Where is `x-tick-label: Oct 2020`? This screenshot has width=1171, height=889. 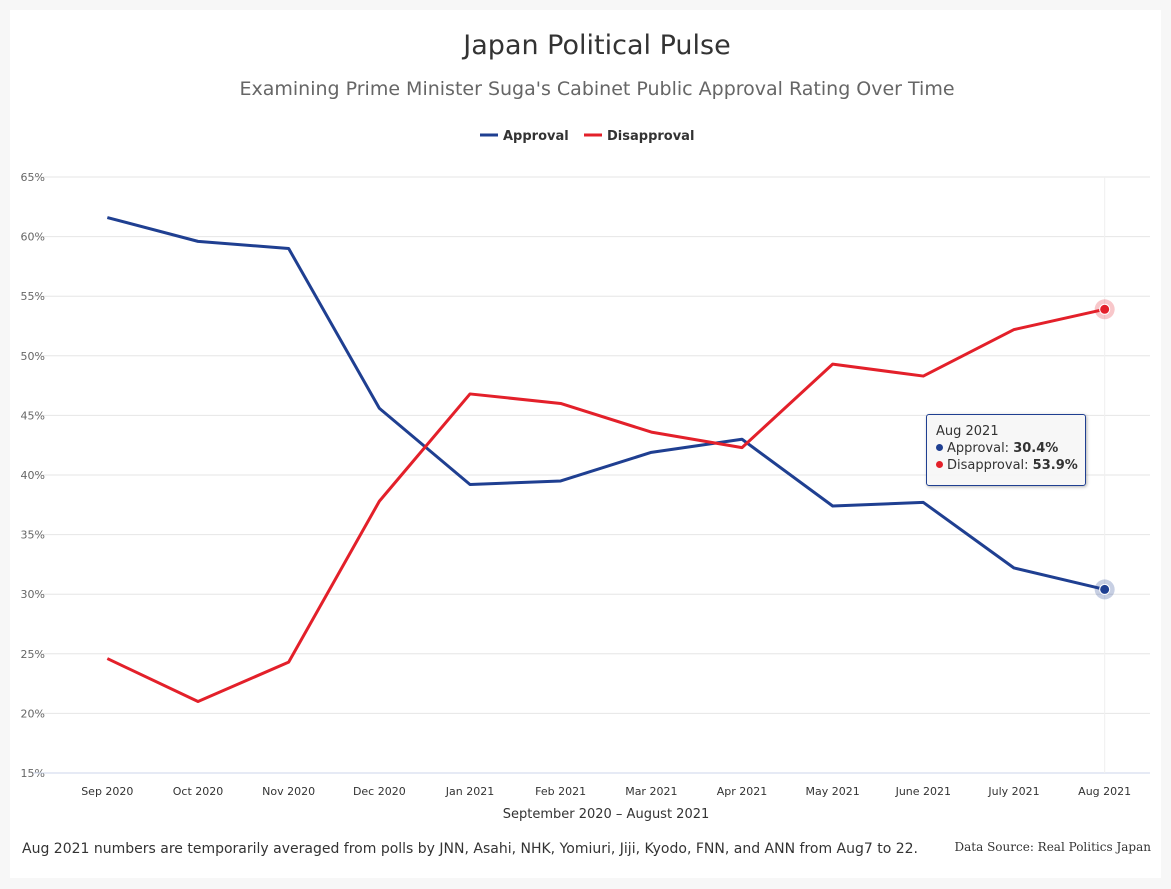 x-tick-label: Oct 2020 is located at coordinates (198, 791).